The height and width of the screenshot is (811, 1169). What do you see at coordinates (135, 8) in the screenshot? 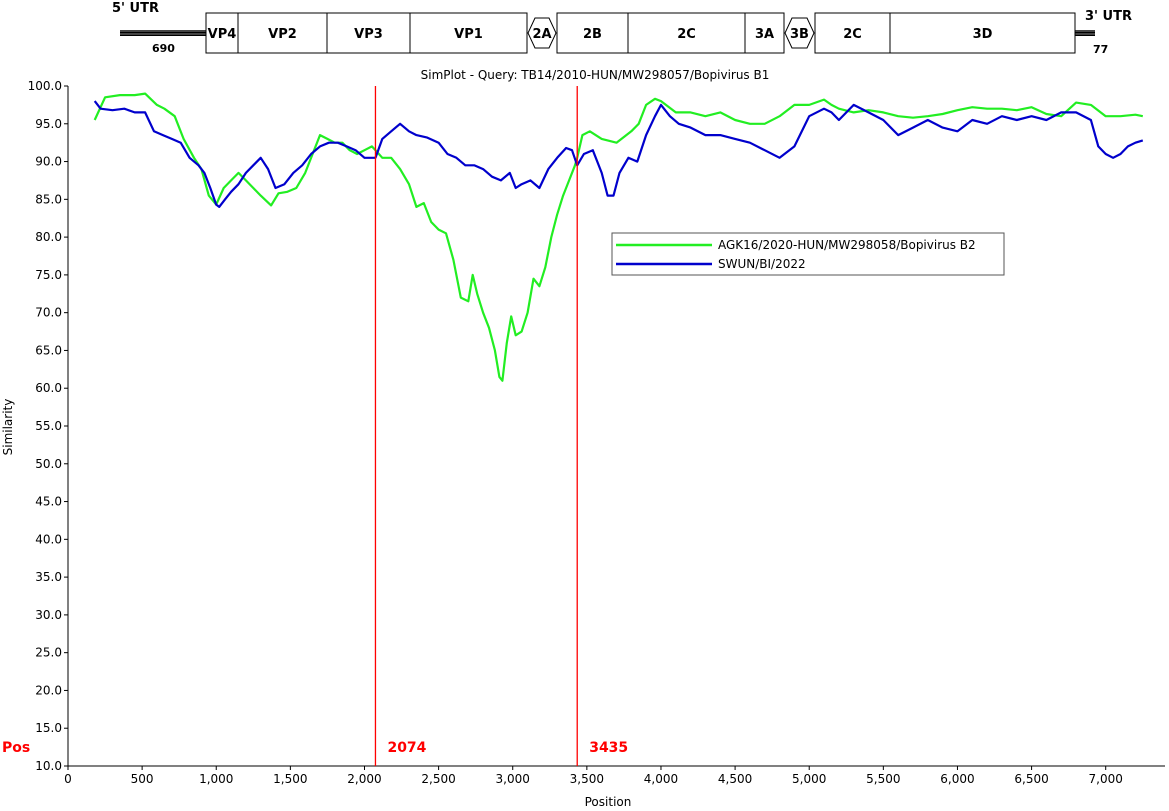
I see `utr5-label: 5' UTR` at bounding box center [135, 8].